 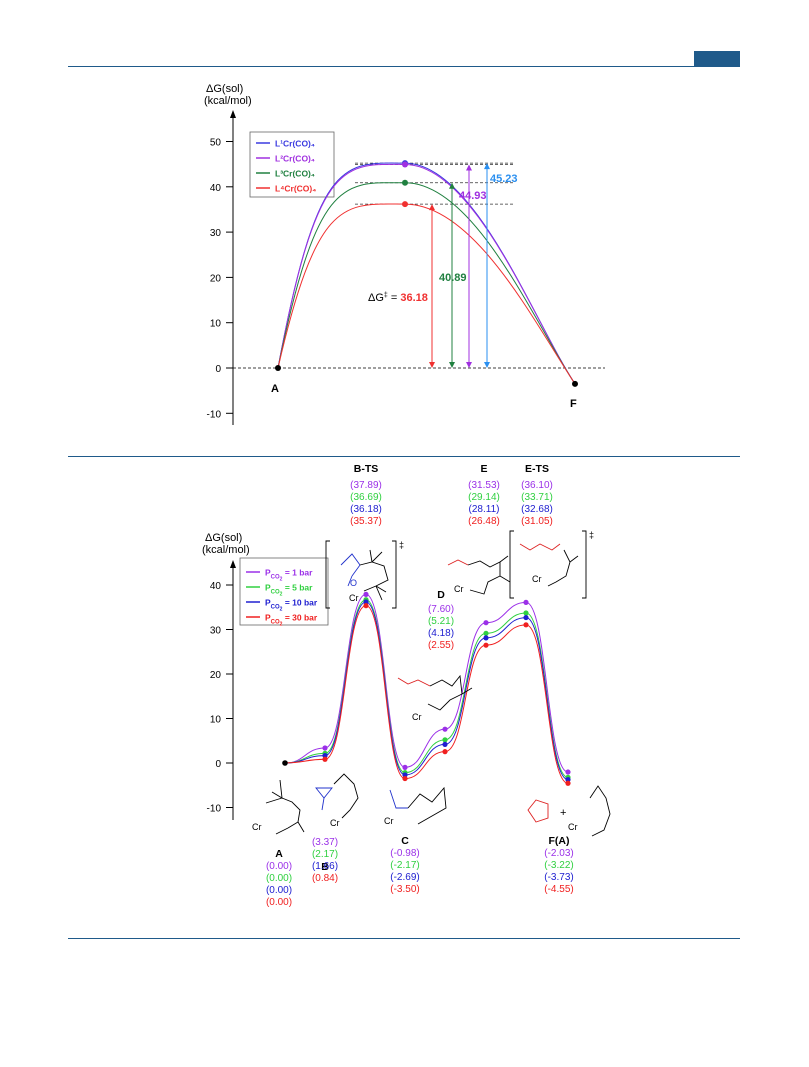 What do you see at coordinates (325, 854) in the screenshot?
I see `stage-value-label: (2.17)` at bounding box center [325, 854].